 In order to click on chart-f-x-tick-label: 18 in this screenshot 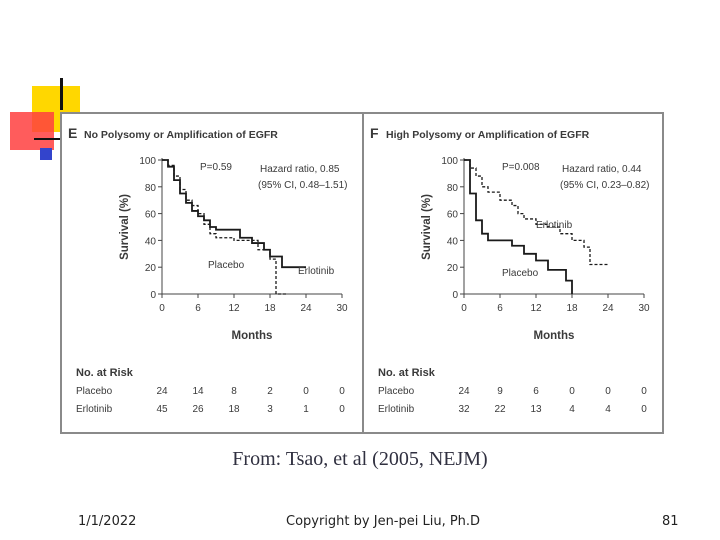, I will do `click(572, 308)`.